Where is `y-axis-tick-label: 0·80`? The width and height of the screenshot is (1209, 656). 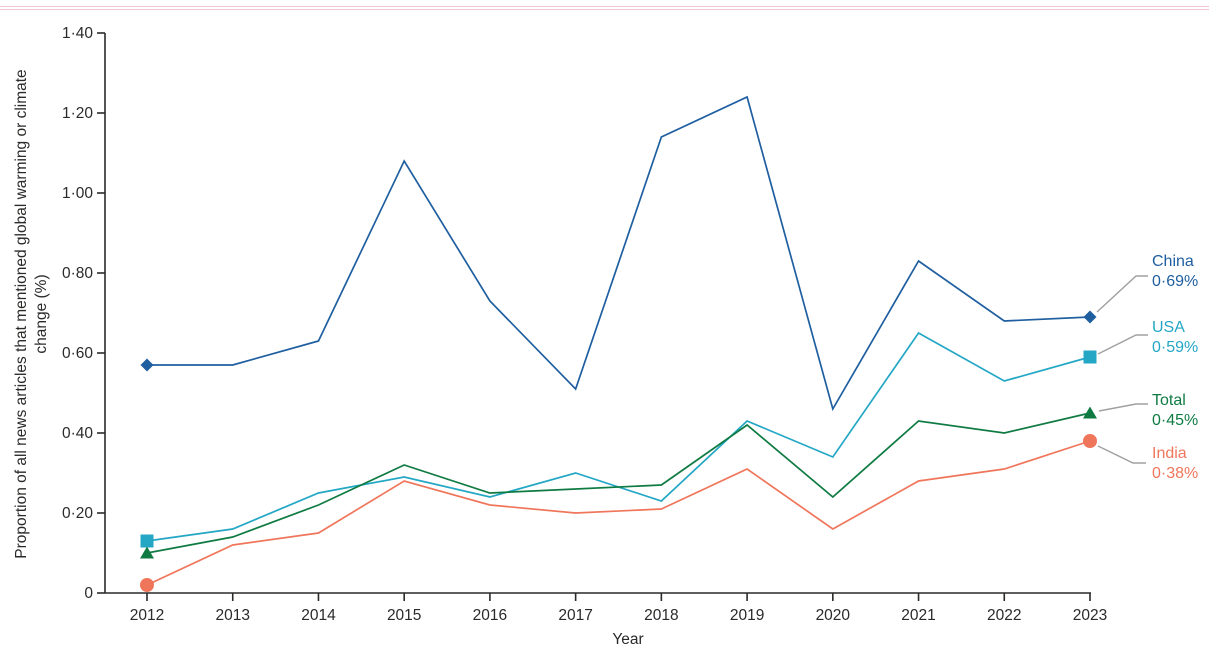
y-axis-tick-label: 0·80 is located at coordinates (77, 273).